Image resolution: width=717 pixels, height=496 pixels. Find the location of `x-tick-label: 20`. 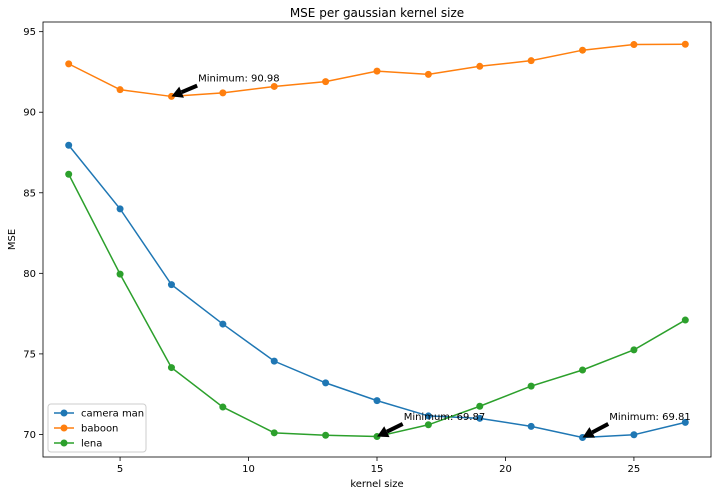

x-tick-label: 20 is located at coordinates (505, 469).